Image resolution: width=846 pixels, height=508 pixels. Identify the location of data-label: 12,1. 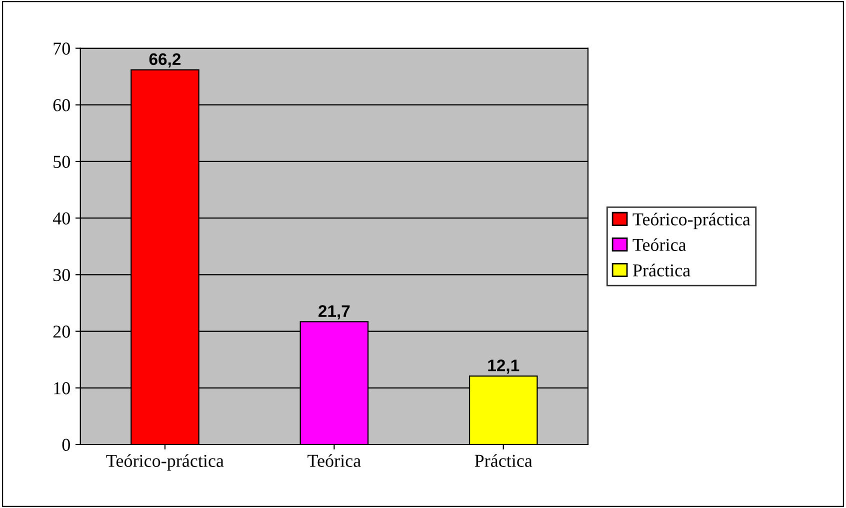
(504, 367).